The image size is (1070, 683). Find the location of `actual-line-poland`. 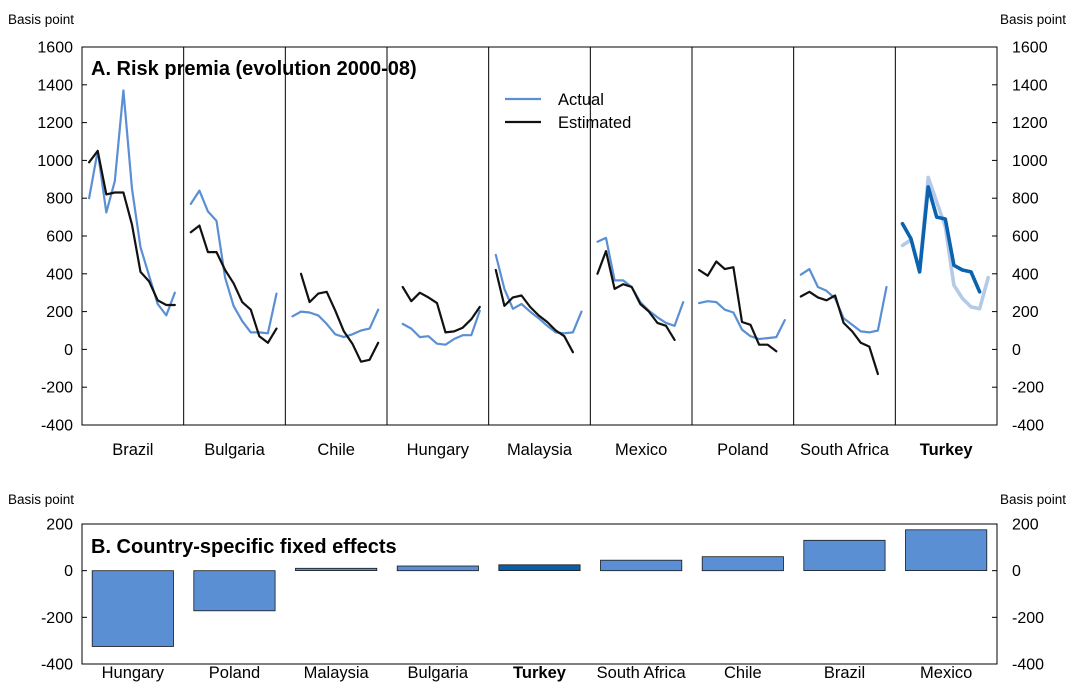

actual-line-poland is located at coordinates (742, 320).